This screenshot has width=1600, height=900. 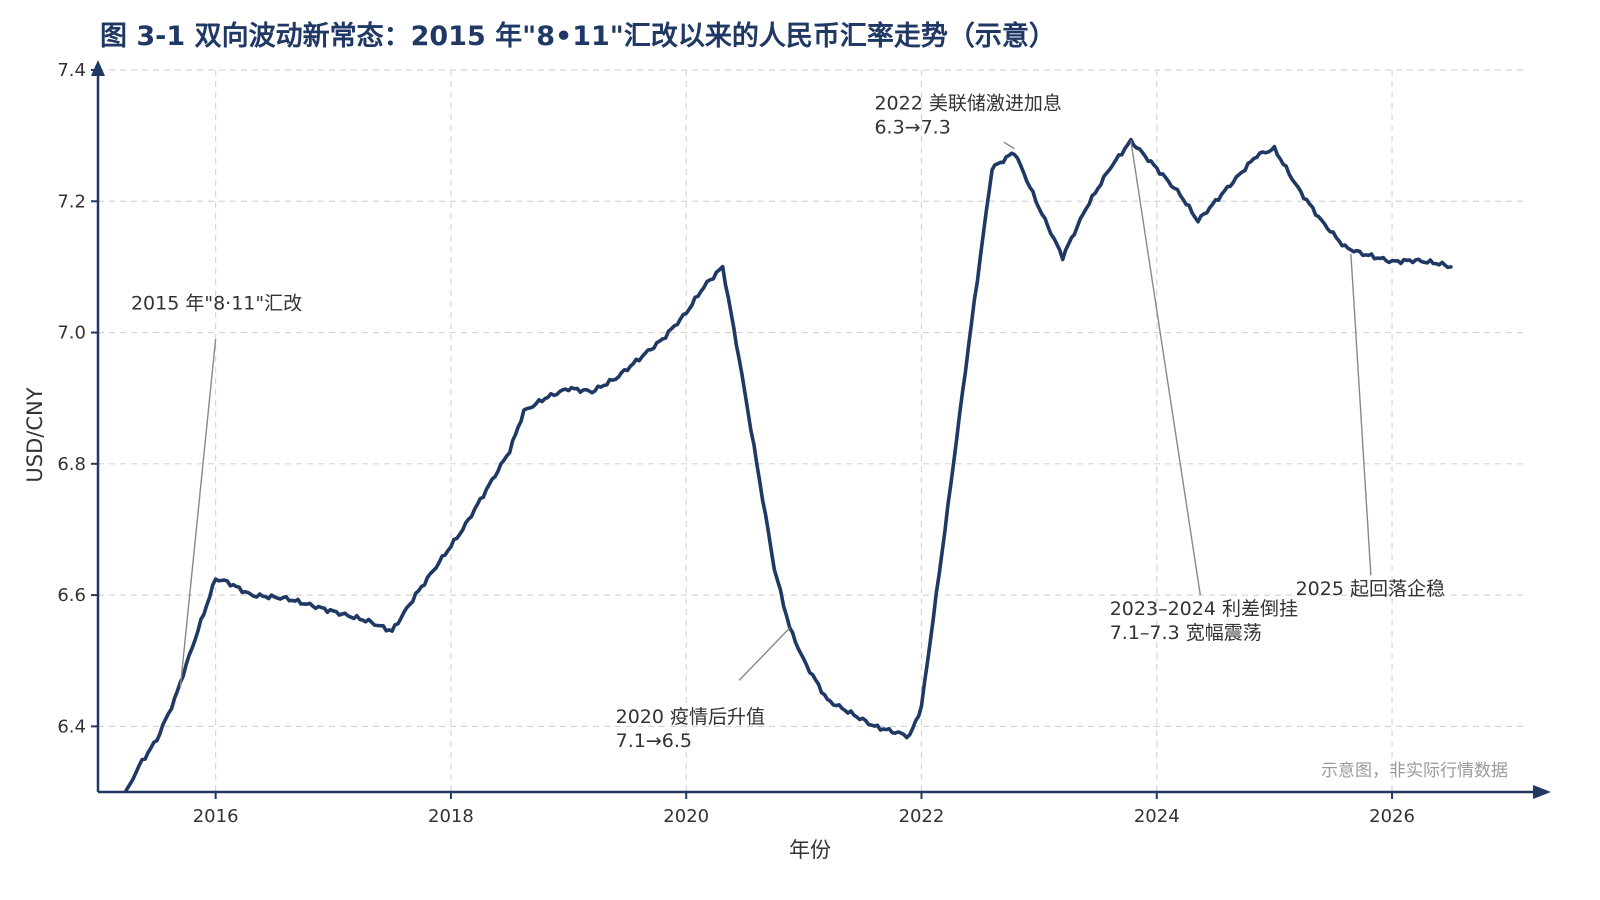 I want to click on y-tick-label: 7.4, so click(x=71, y=70).